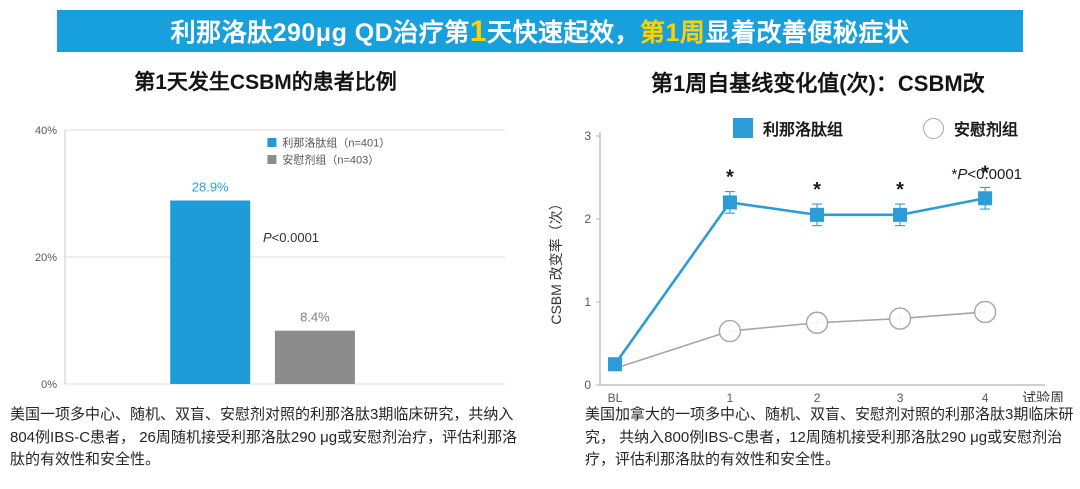 The image size is (1080, 489). What do you see at coordinates (587, 385) in the screenshot?
I see `svg-text: 0` at bounding box center [587, 385].